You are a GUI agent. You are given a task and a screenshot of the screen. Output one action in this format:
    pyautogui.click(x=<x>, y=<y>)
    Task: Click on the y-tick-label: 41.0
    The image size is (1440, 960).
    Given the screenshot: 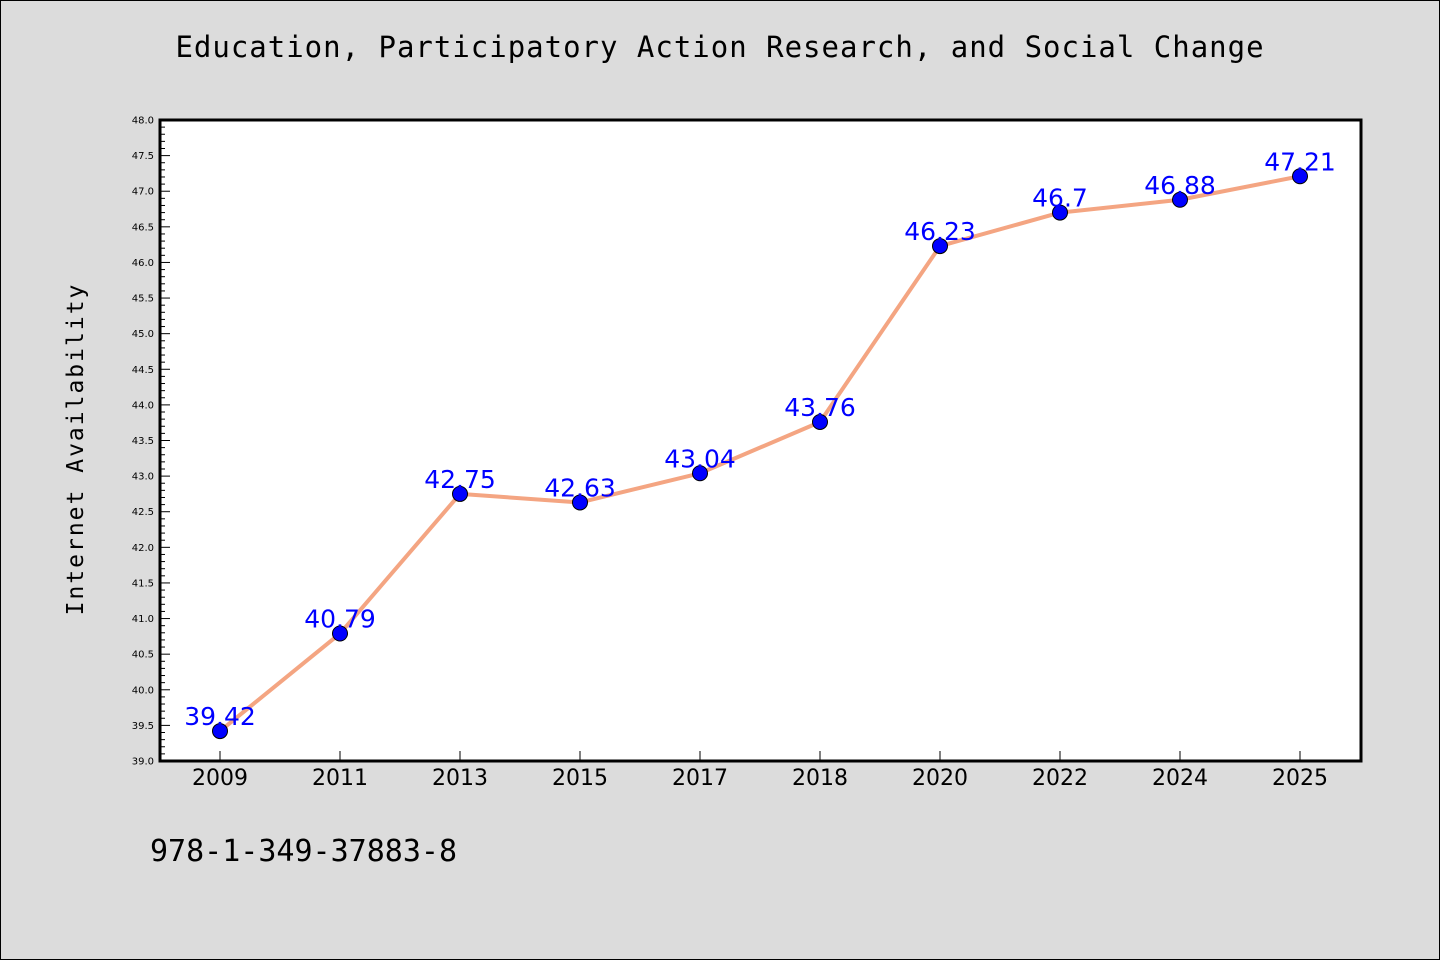 What is the action you would take?
    pyautogui.click(x=143, y=619)
    